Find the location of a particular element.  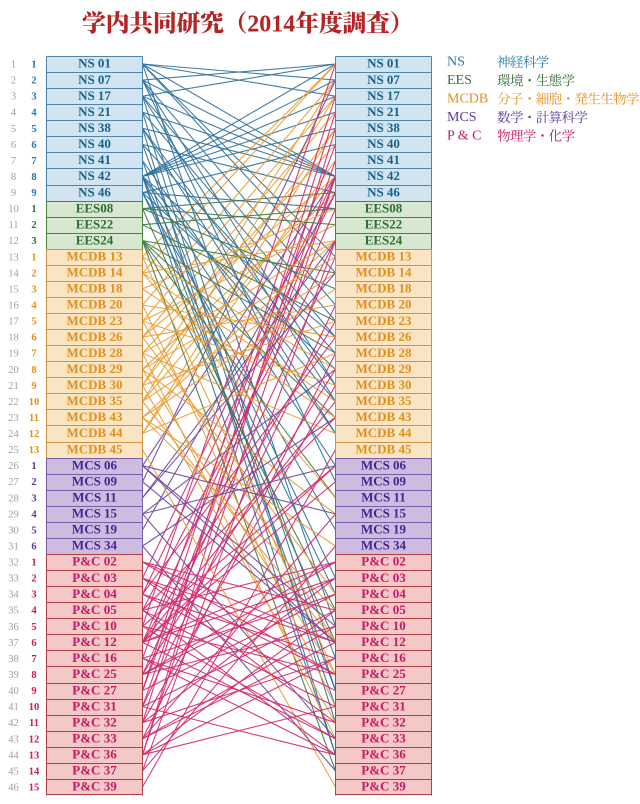

svg-text: MCS 09 is located at coordinates (95, 480).